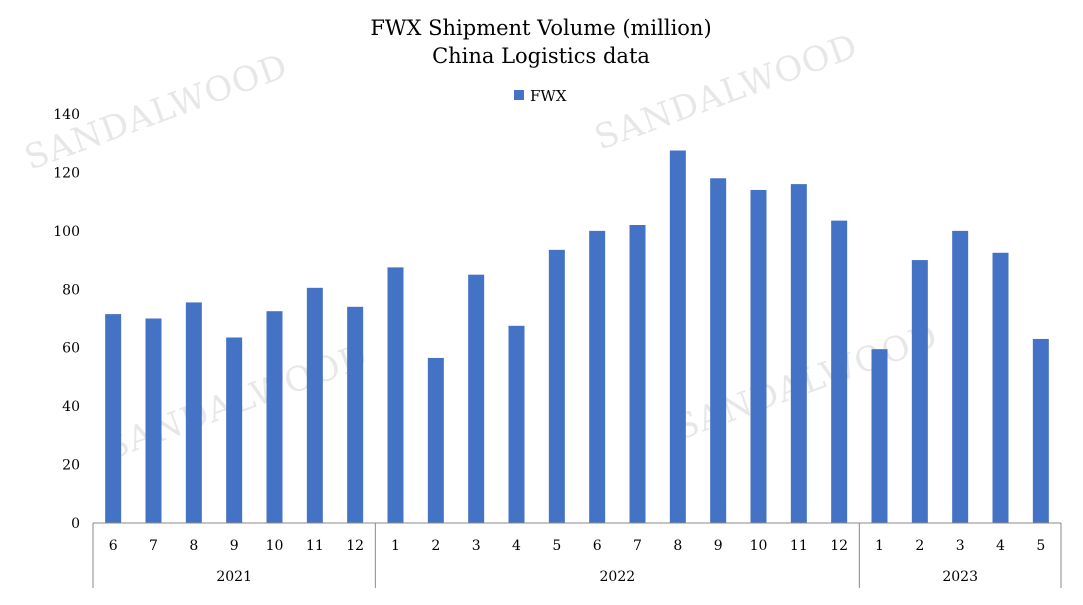  What do you see at coordinates (71, 349) in the screenshot?
I see `y-tick-label: 60` at bounding box center [71, 349].